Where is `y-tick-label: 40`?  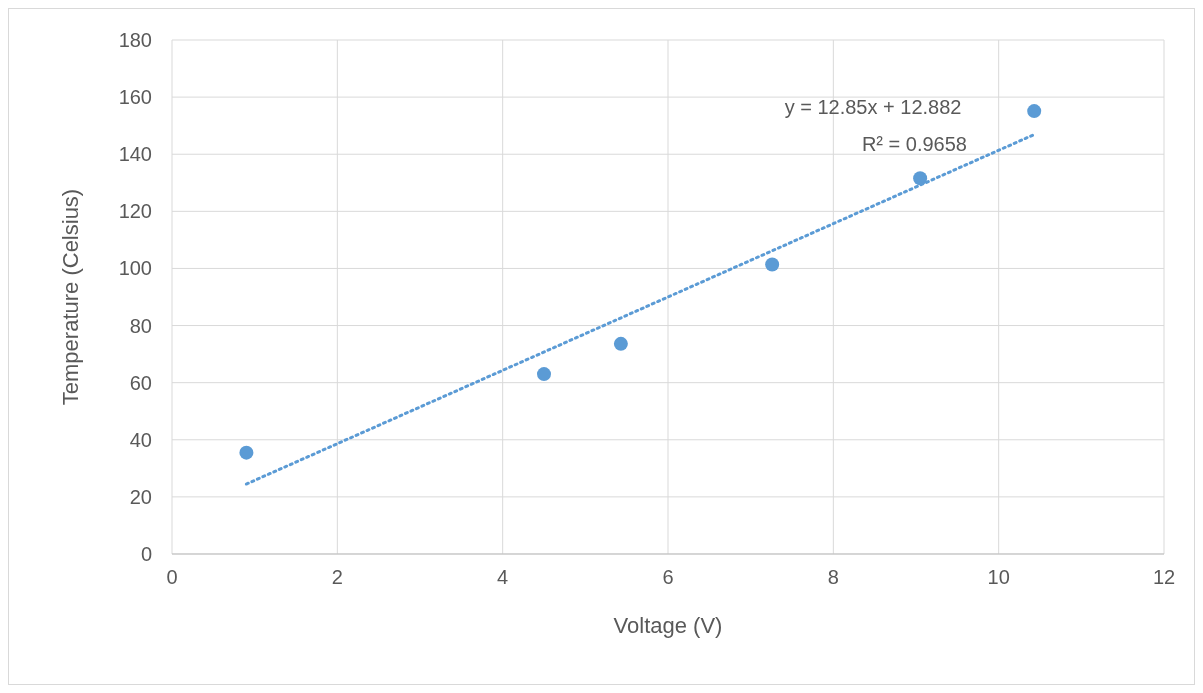 y-tick-label: 40 is located at coordinates (140, 439).